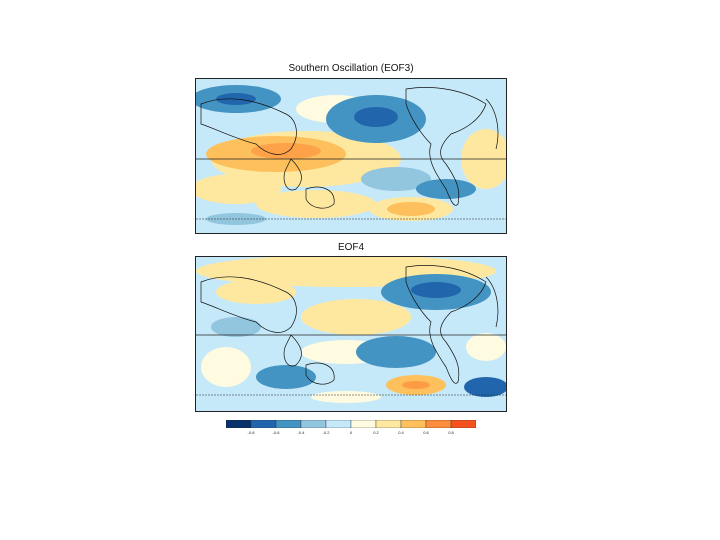  I want to click on eof4-map, so click(351, 334).